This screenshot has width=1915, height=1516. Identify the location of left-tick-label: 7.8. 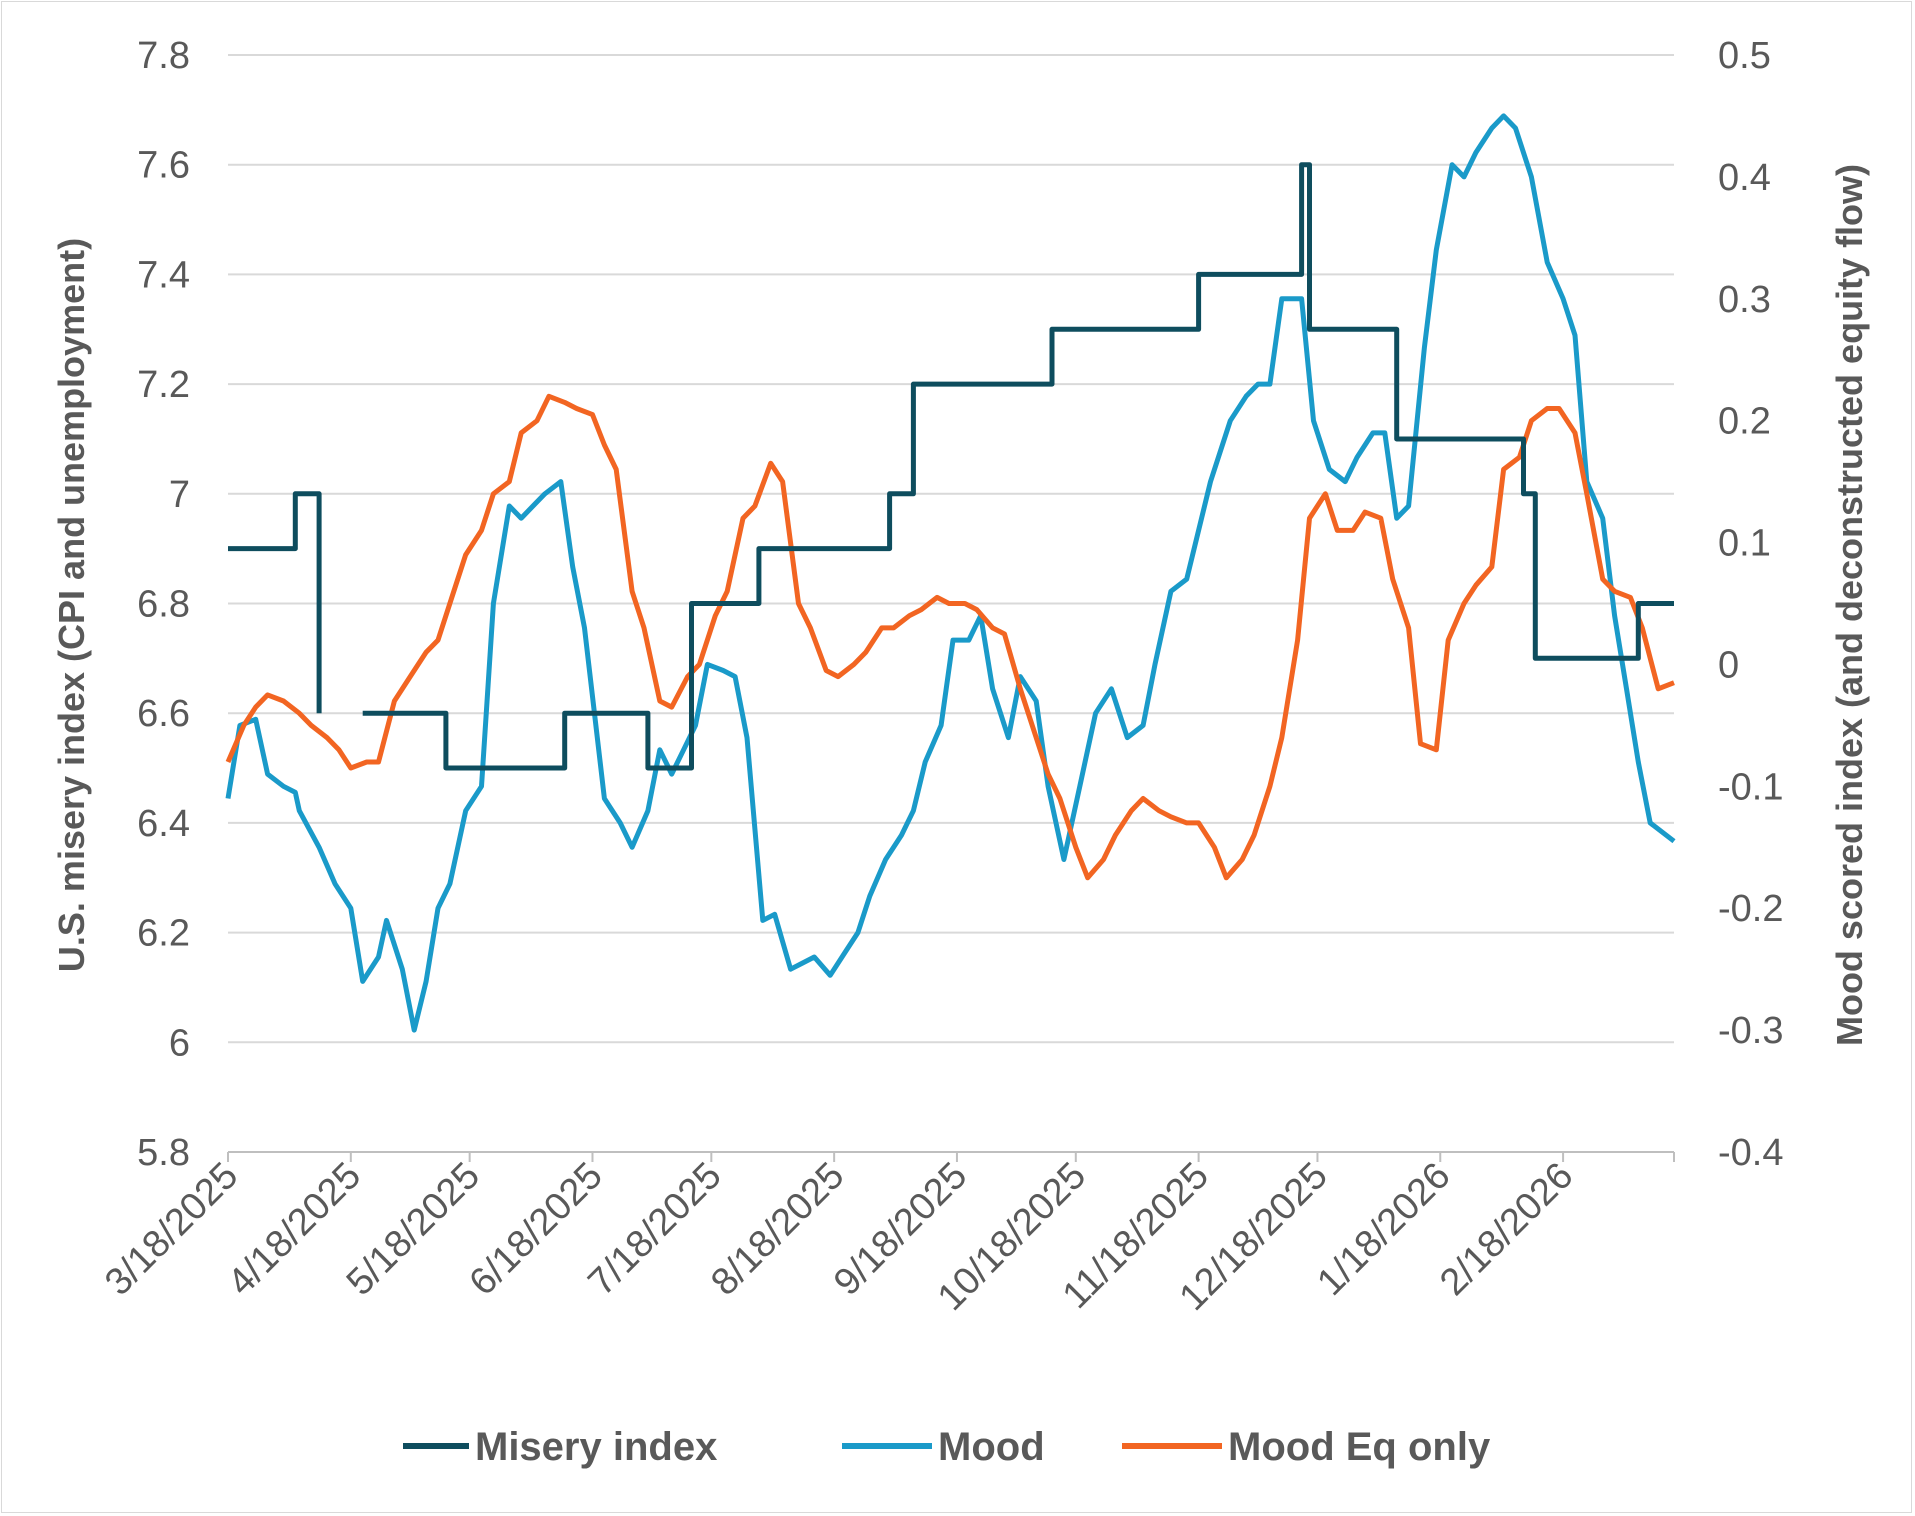
(163, 56).